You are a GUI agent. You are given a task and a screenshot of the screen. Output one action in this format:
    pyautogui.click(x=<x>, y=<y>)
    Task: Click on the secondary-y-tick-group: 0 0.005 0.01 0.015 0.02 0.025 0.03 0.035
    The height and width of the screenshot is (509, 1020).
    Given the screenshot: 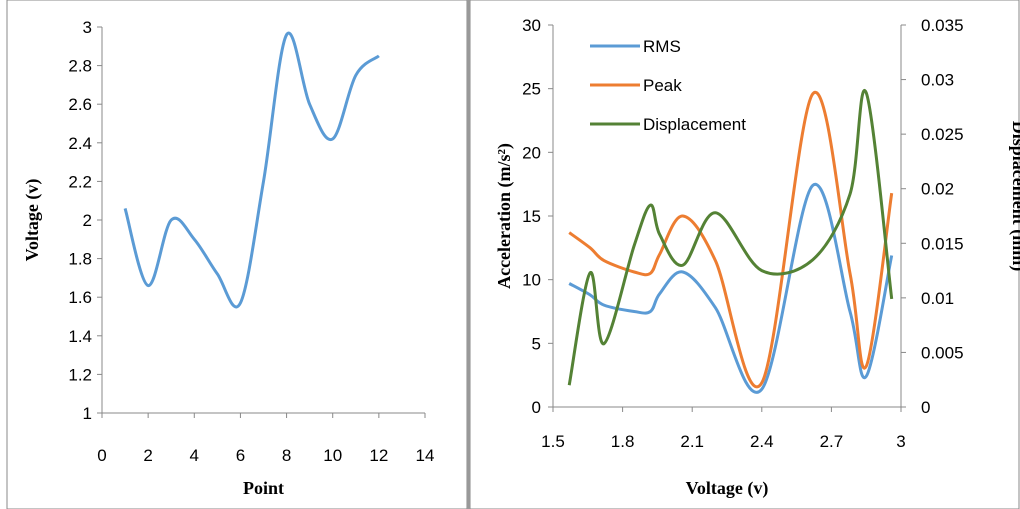 What is the action you would take?
    pyautogui.click(x=932, y=216)
    